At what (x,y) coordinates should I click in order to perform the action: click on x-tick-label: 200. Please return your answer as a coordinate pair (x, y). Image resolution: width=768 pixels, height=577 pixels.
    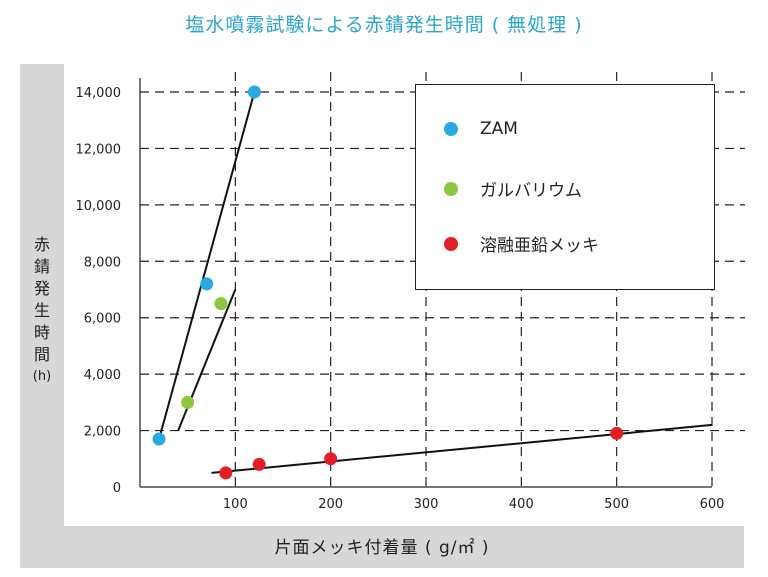
    Looking at the image, I should click on (330, 504).